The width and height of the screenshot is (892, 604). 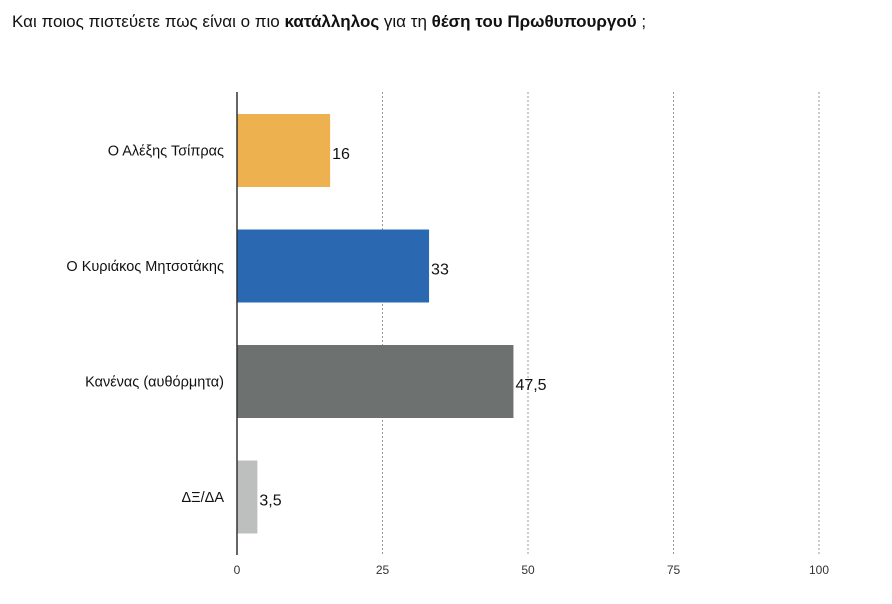 What do you see at coordinates (405, 21) in the screenshot?
I see `title-part-2: για τη` at bounding box center [405, 21].